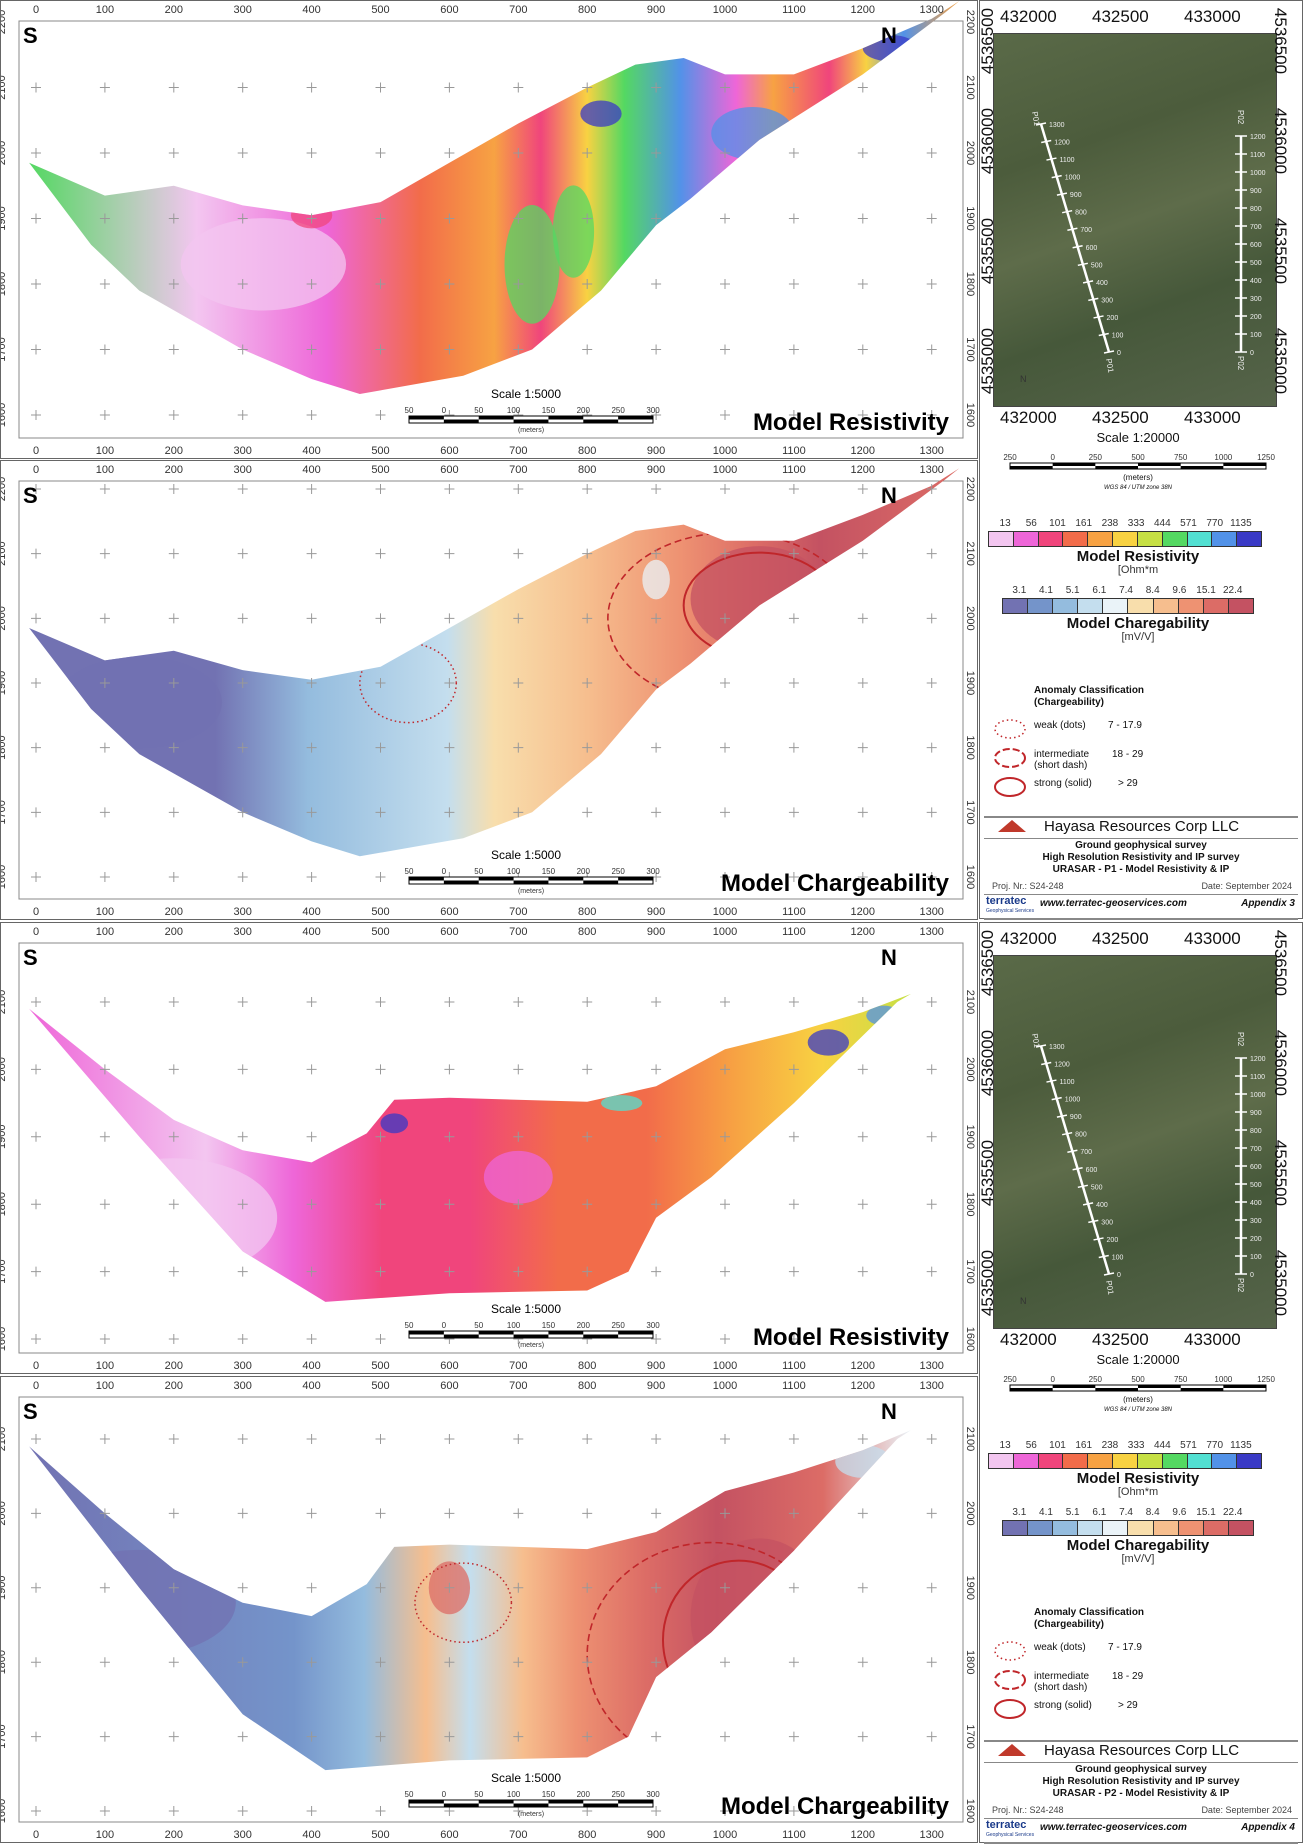 This screenshot has height=1844, width=1303. I want to click on scale-tick: 250, so click(618, 1794).